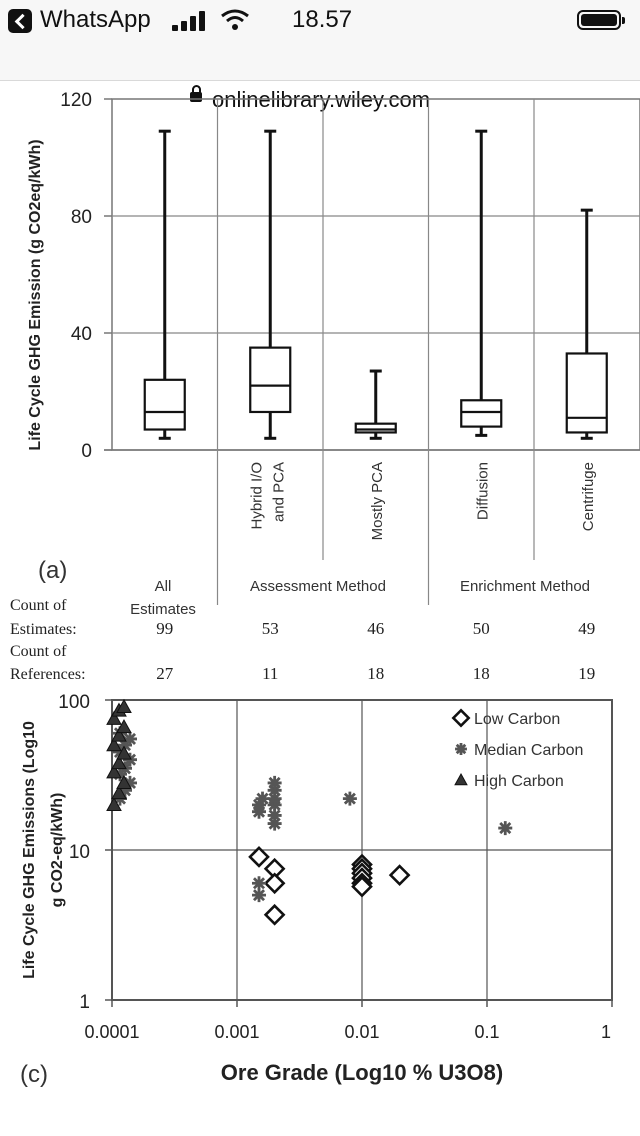  What do you see at coordinates (601, 20) in the screenshot?
I see `battery-icon` at bounding box center [601, 20].